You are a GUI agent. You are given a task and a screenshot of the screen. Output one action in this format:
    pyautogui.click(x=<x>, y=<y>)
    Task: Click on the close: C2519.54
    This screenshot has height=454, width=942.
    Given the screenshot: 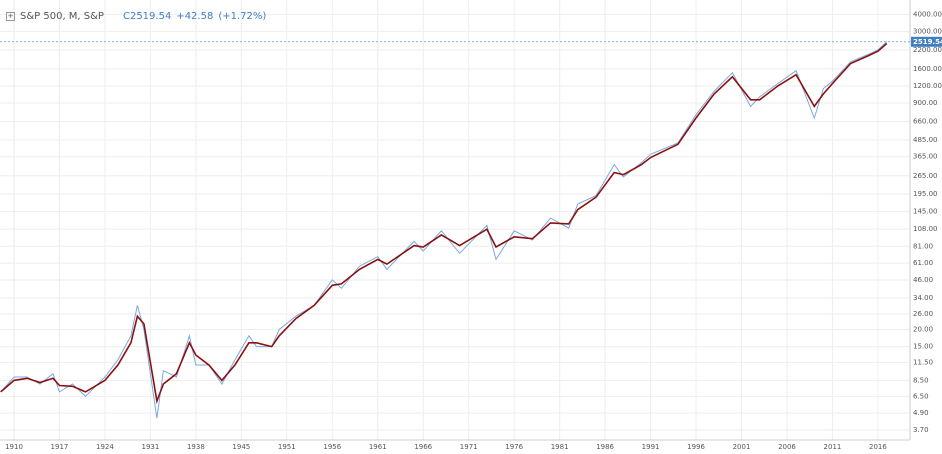 What is the action you would take?
    pyautogui.click(x=147, y=16)
    